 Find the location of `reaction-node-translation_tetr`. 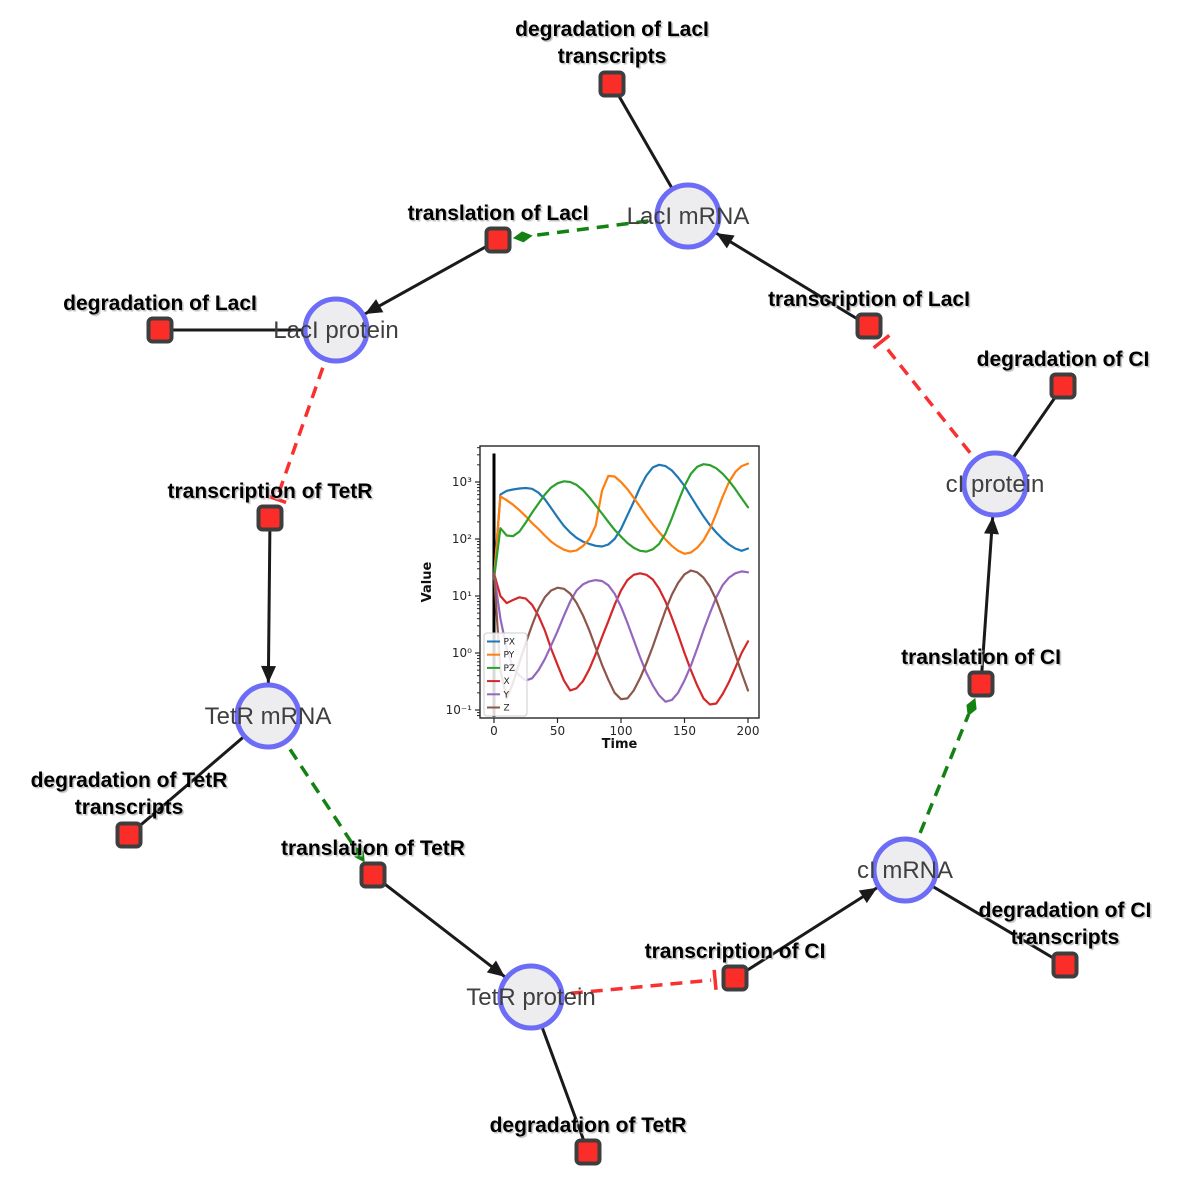

reaction-node-translation_tetr is located at coordinates (373, 875).